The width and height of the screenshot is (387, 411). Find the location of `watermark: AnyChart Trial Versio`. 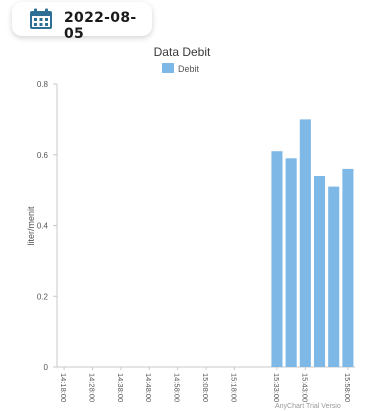

watermark: AnyChart Trial Versio is located at coordinates (308, 406).